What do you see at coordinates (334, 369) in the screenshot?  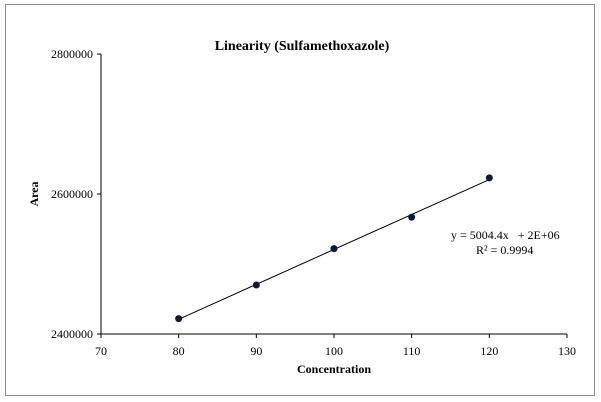 I see `x-axis-label: Concentration` at bounding box center [334, 369].